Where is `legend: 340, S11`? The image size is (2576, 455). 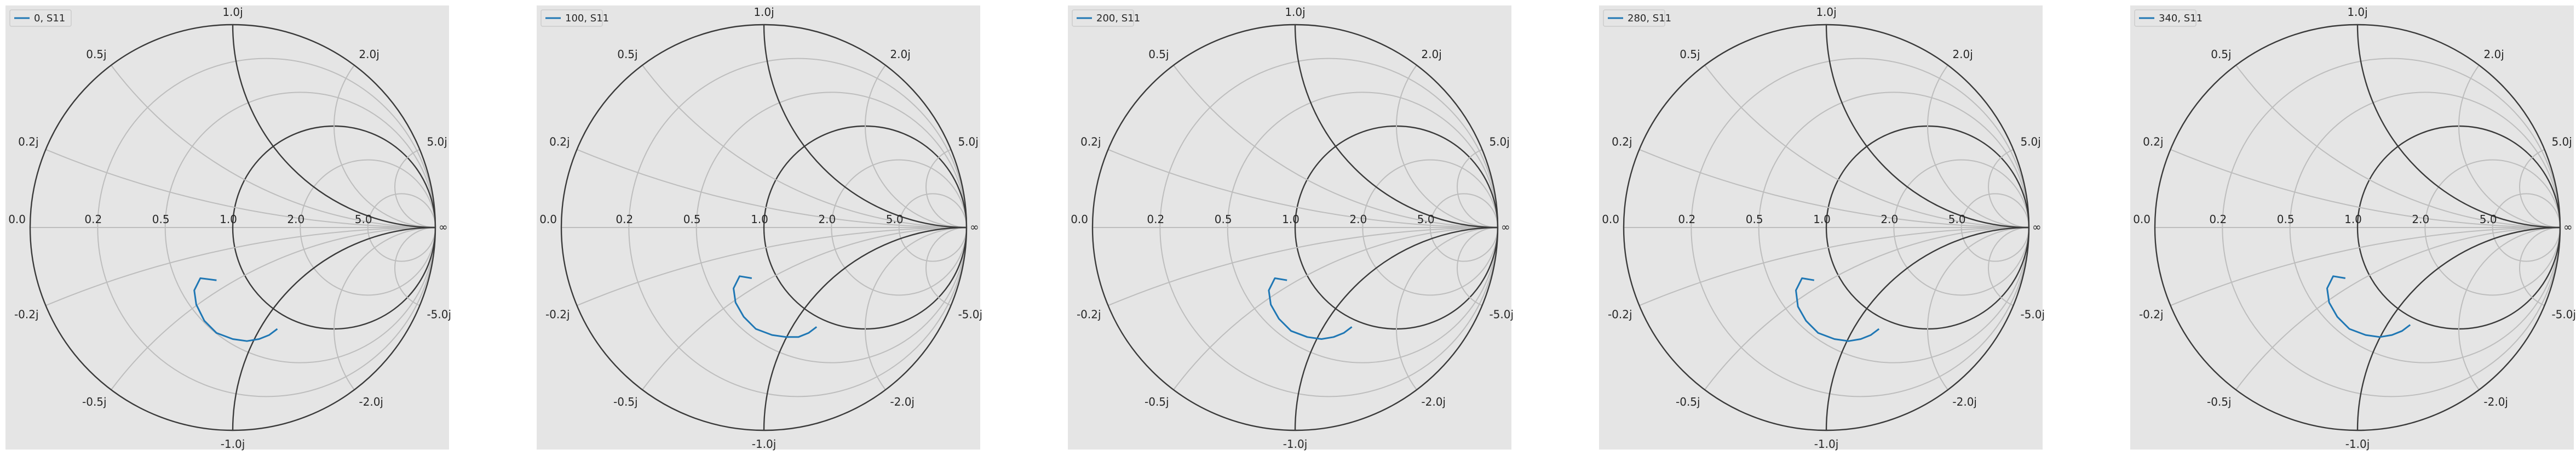 legend: 340, S11 is located at coordinates (2168, 18).